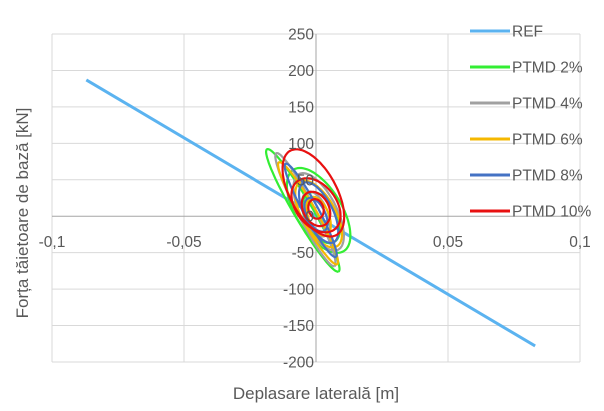 This screenshot has height=411, width=604. I want to click on legend-label: PTMD 8%, so click(547, 176).